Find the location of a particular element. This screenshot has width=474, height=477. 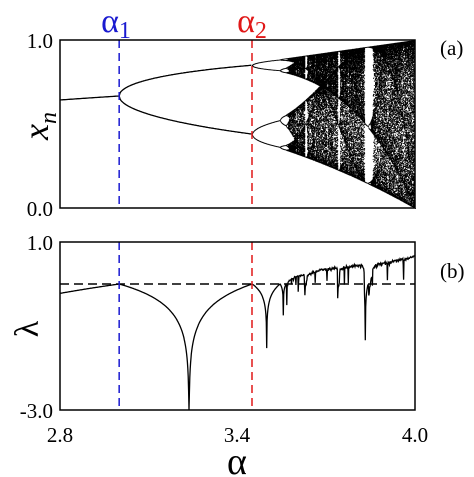

panel-a-ylabel-main: x is located at coordinates (36, 132).